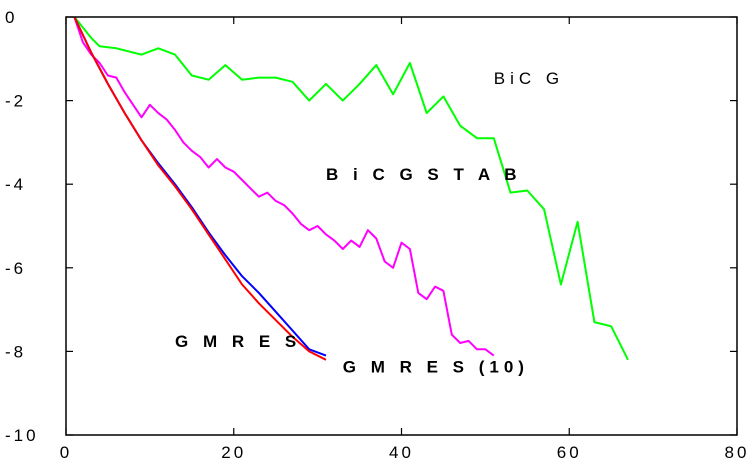 This screenshot has width=754, height=467. What do you see at coordinates (401, 452) in the screenshot?
I see `x-tick-label: 40` at bounding box center [401, 452].